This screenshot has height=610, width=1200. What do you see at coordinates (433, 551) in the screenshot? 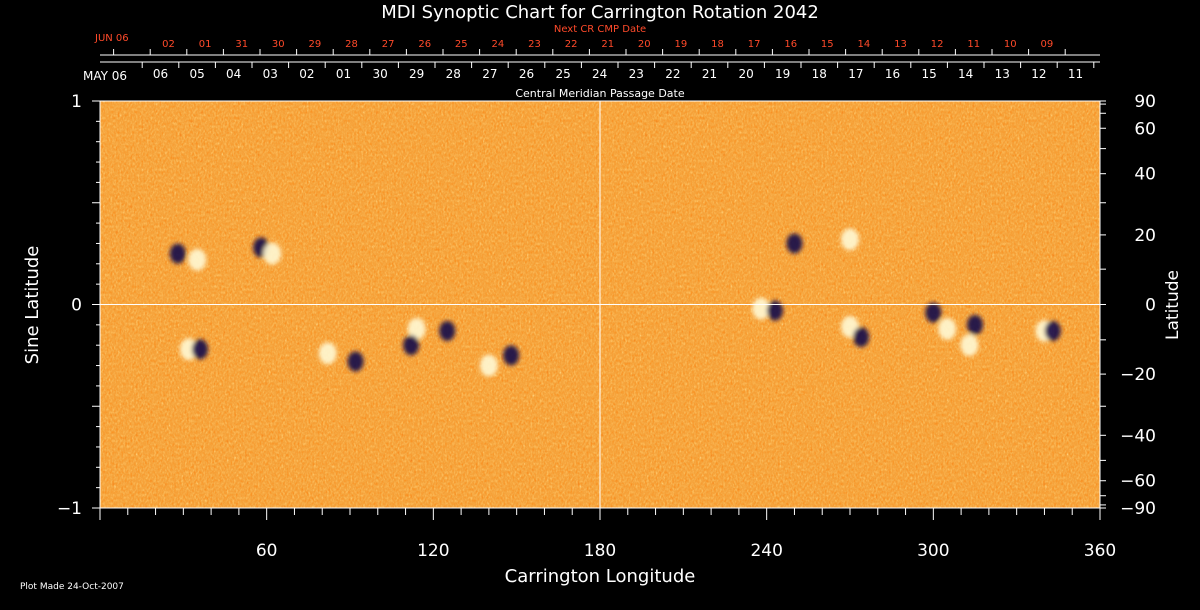
I see `x-tick-label: 120` at bounding box center [433, 551].